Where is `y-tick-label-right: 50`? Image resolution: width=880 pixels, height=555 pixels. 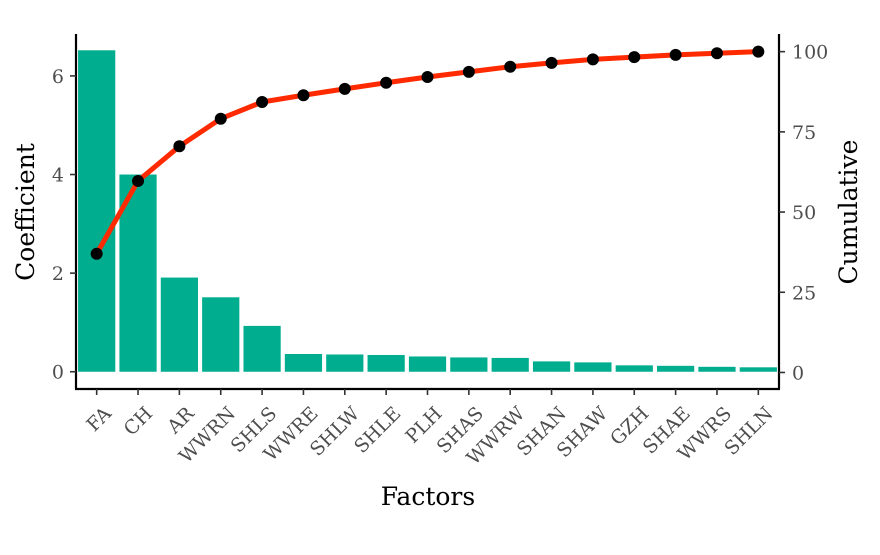 y-tick-label-right: 50 is located at coordinates (804, 213).